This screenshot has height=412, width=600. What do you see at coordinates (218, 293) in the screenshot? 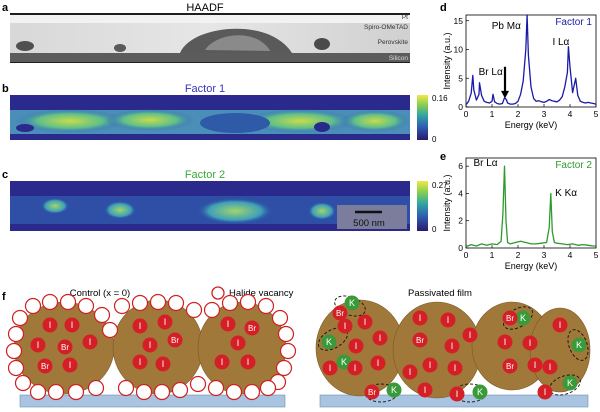
I see `legend-vacancy-icon` at bounding box center [218, 293].